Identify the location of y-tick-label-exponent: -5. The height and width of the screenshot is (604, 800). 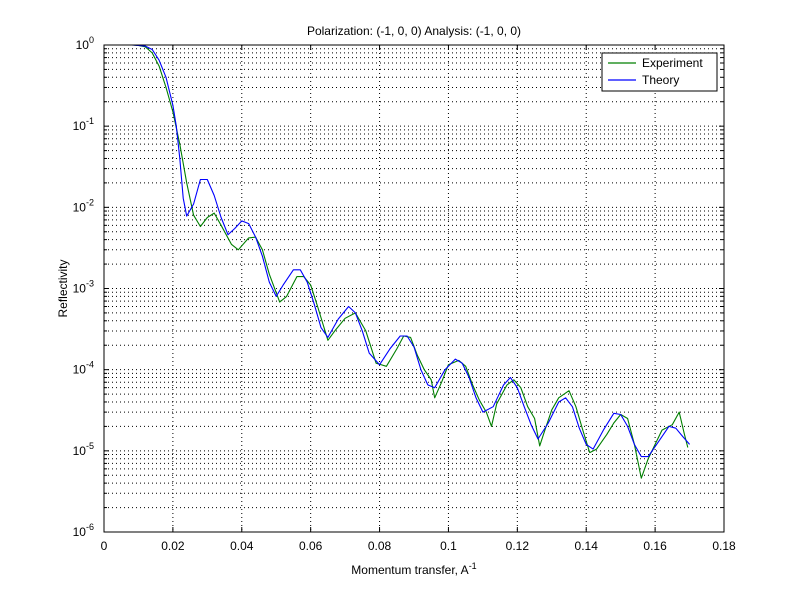
(90, 446).